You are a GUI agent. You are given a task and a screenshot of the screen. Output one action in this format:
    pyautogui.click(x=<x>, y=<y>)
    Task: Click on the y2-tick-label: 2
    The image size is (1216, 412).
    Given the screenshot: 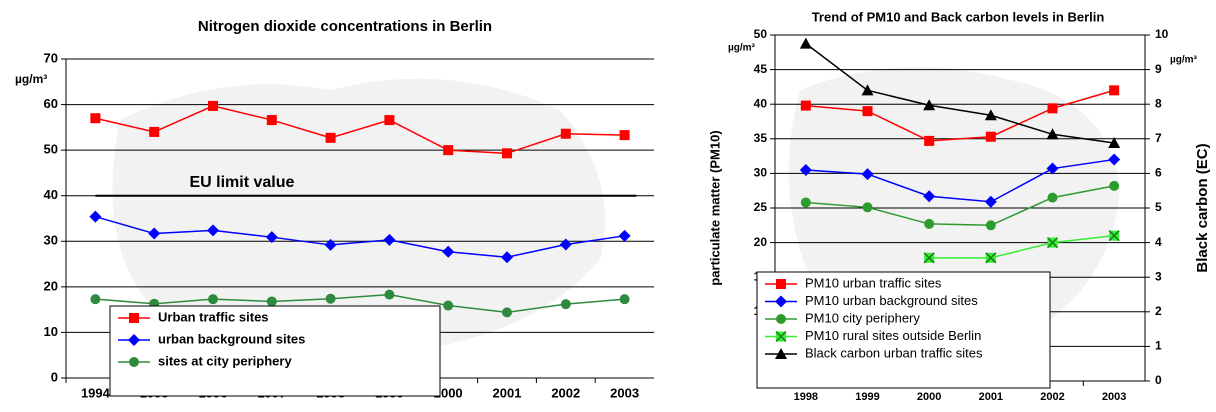 What is the action you would take?
    pyautogui.click(x=1158, y=311)
    